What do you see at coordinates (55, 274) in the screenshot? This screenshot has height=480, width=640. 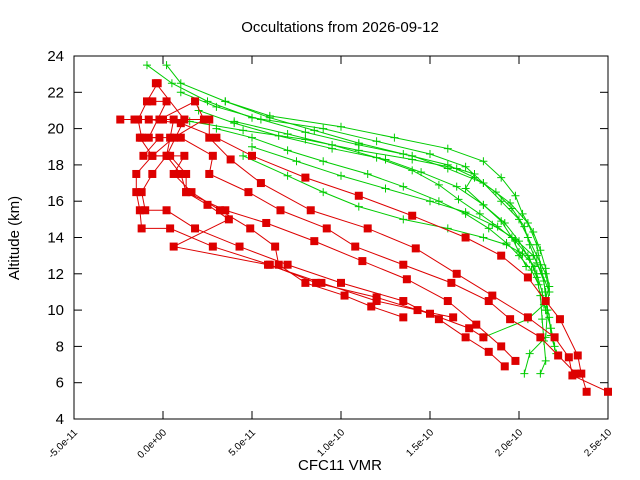 I see `y-tick-label: 12` at bounding box center [55, 274].